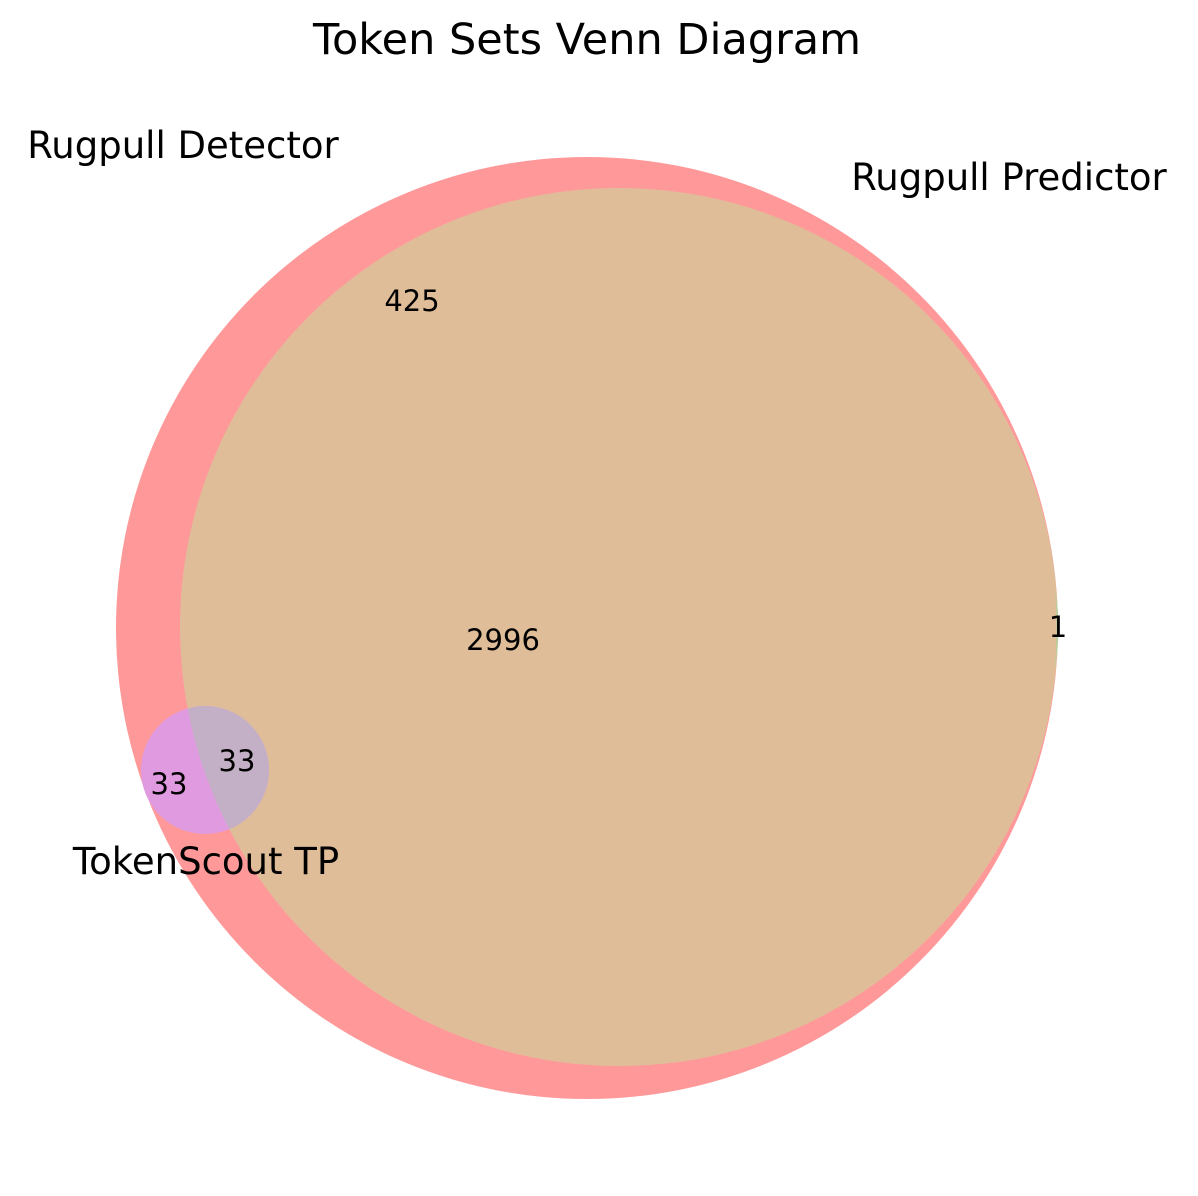 The width and height of the screenshot is (1198, 1196). Describe the element at coordinates (169, 784) in the screenshot. I see `count-tokenscout-only: 33` at that location.